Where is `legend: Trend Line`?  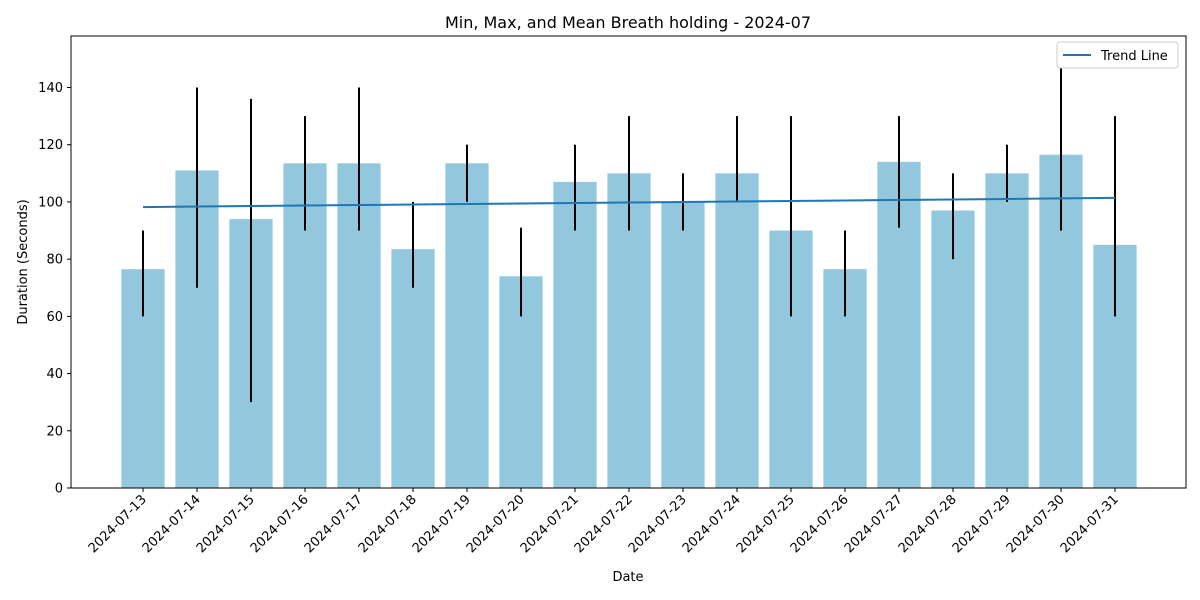 legend: Trend Line is located at coordinates (1117, 55).